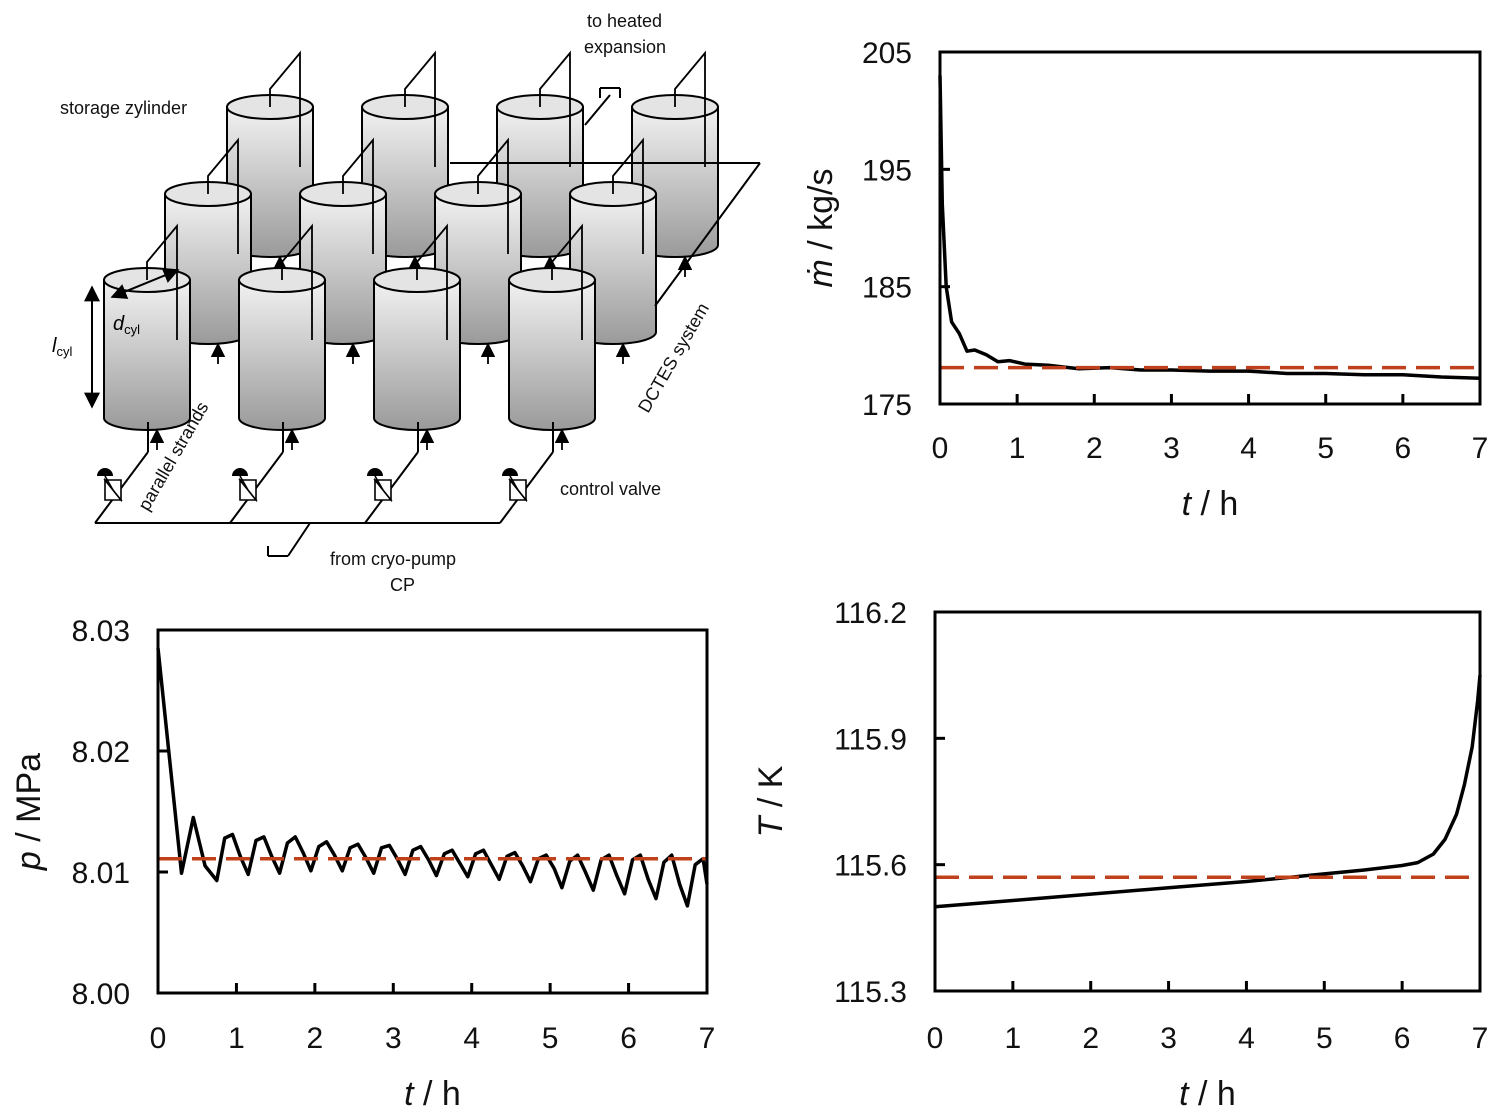  What do you see at coordinates (29, 802) in the screenshot?
I see `y-axis-label-unit: / MPa` at bounding box center [29, 802].